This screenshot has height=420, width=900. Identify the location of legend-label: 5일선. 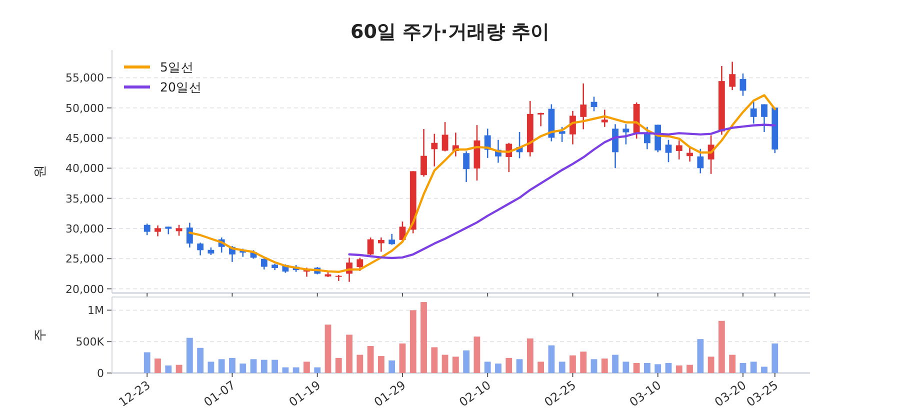
(177, 67).